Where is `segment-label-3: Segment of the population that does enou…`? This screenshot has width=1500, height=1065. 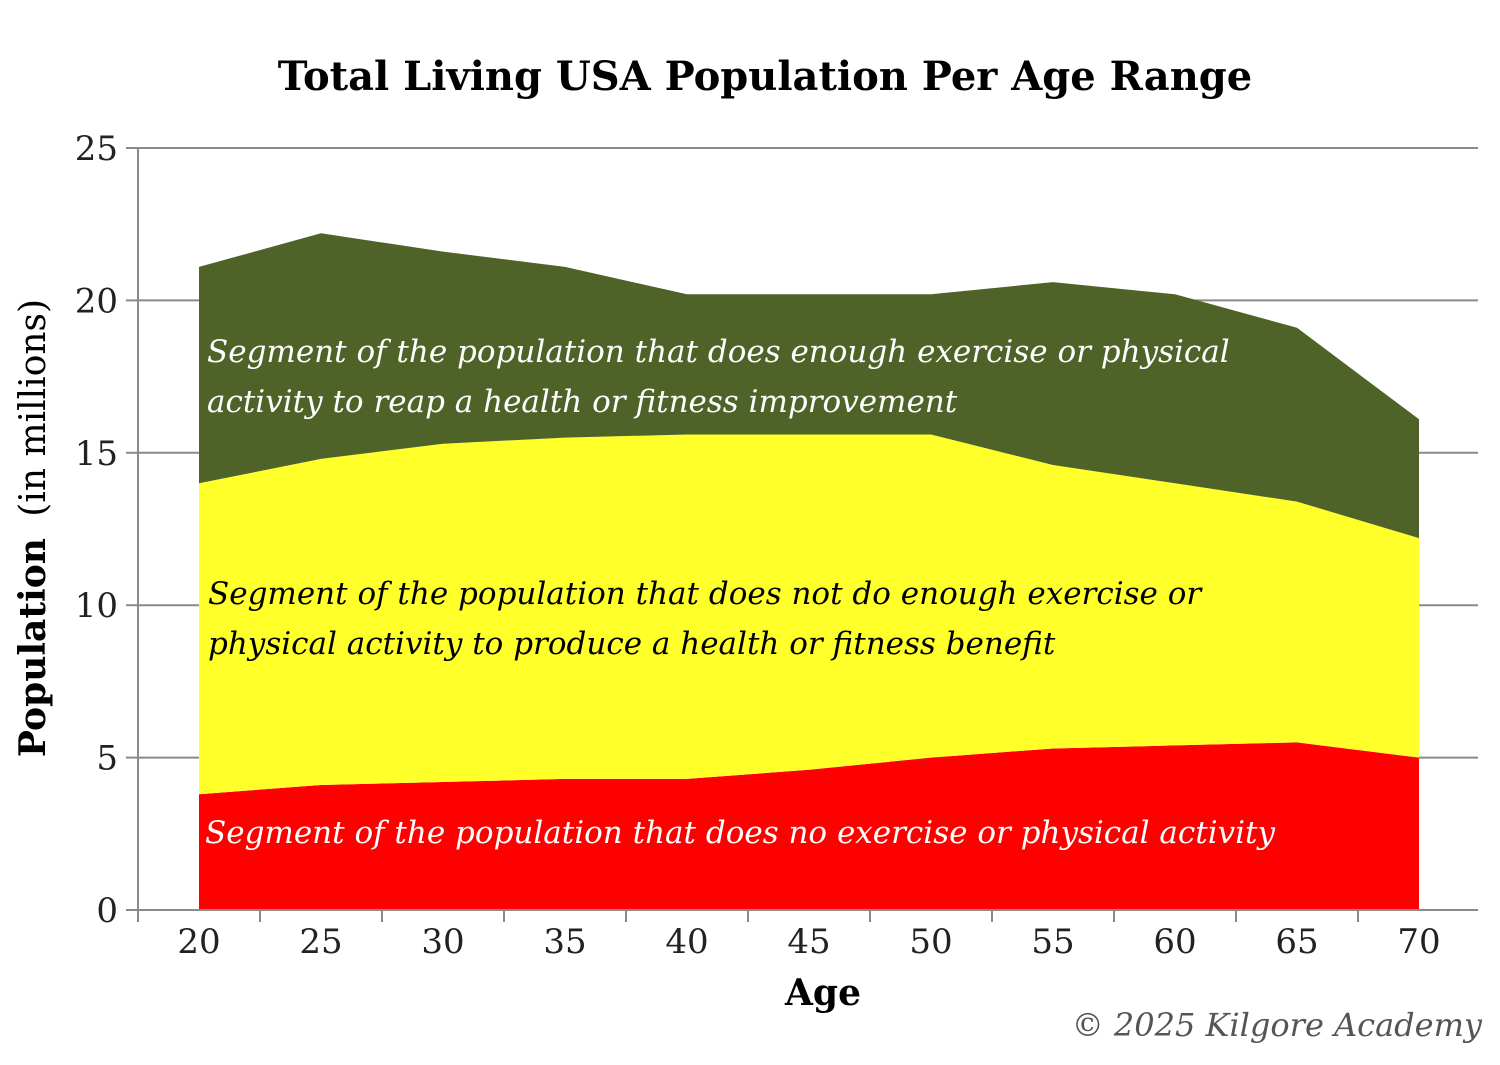 segment-label-3: Segment of the population that does enou… is located at coordinates (718, 377).